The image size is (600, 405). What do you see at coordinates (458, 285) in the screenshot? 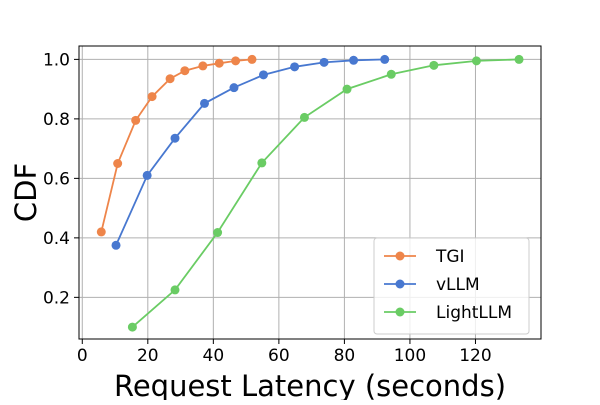
I see `legend-label-vllm: vLLM` at bounding box center [458, 285].